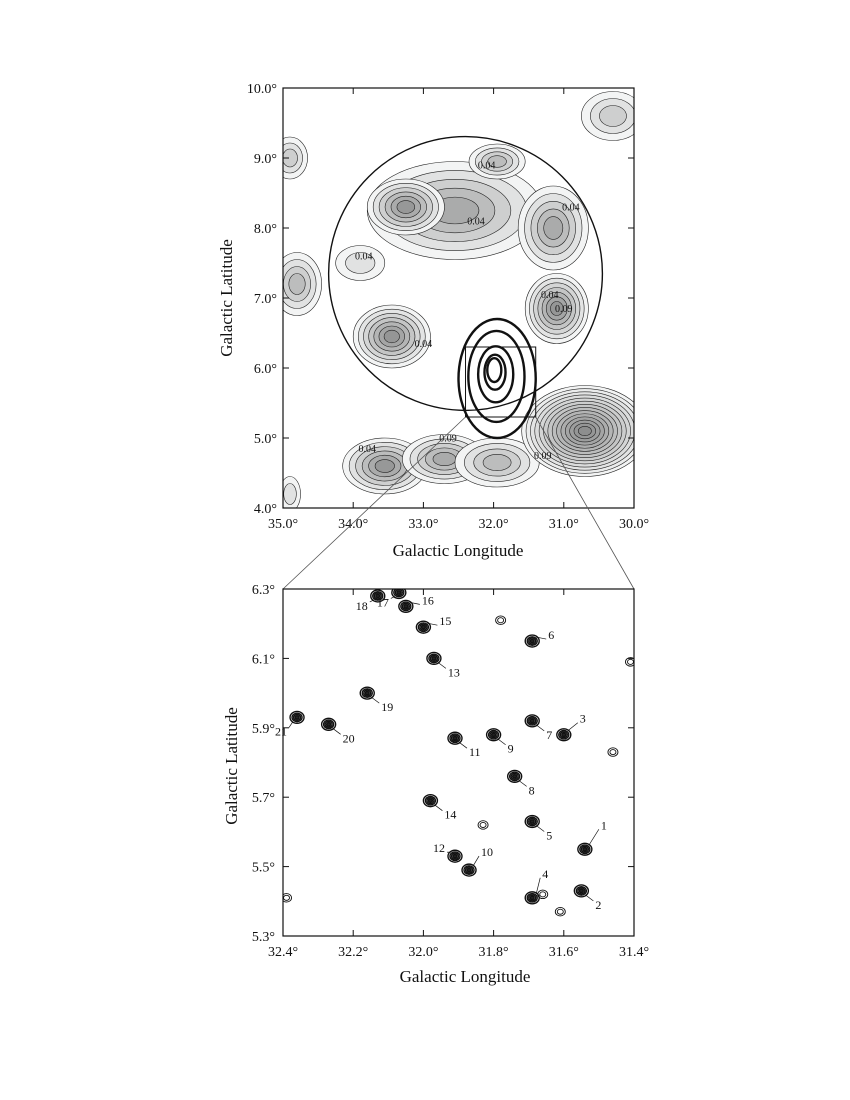 The height and width of the screenshot is (1100, 850). Describe the element at coordinates (458, 550) in the screenshot. I see `top-x-axis-title: Galactic Longitude` at that location.